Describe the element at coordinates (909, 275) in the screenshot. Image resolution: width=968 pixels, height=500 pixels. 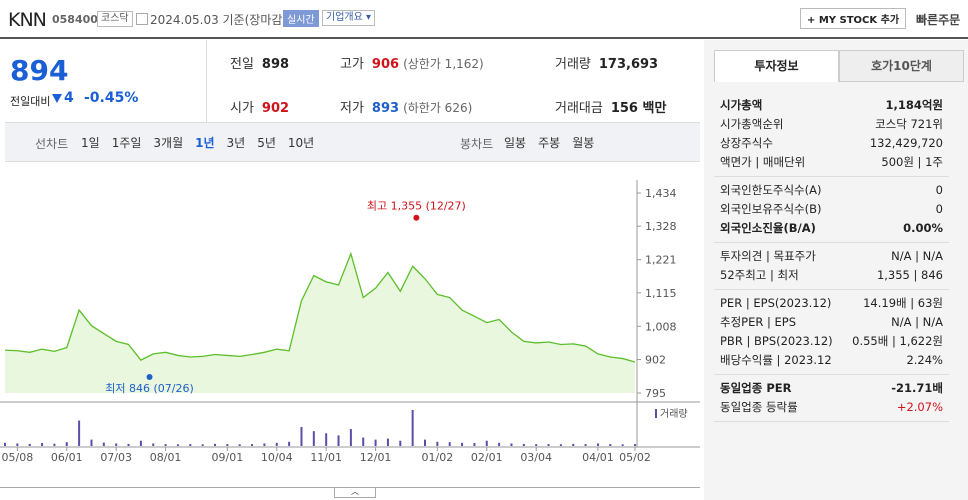
I see `row-value: 1,355 | 846` at that location.